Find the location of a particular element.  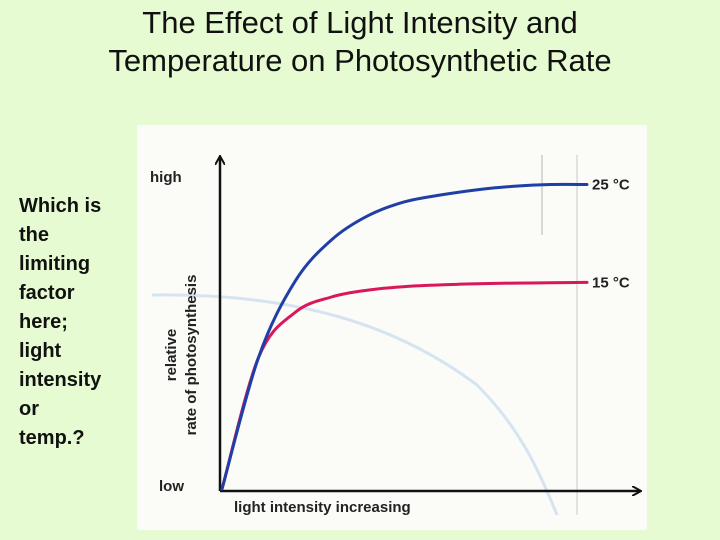

y-tick-high: high is located at coordinates (166, 177).